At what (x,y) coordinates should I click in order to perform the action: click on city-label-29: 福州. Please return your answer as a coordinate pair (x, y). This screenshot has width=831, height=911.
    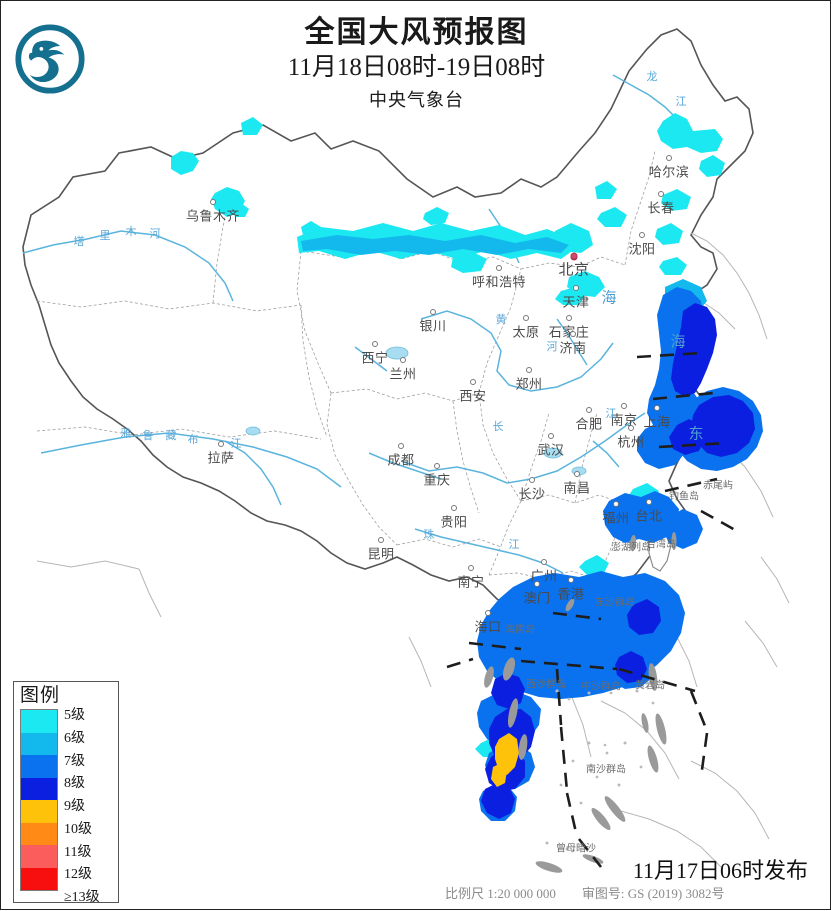
    Looking at the image, I should click on (616, 518).